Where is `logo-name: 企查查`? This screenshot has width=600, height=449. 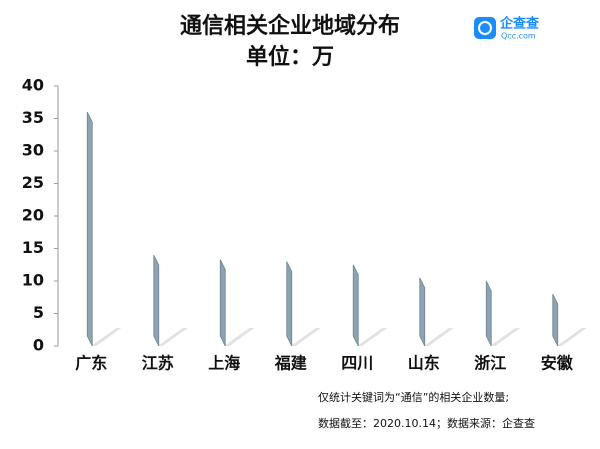
logo-name: 企查查 is located at coordinates (519, 24).